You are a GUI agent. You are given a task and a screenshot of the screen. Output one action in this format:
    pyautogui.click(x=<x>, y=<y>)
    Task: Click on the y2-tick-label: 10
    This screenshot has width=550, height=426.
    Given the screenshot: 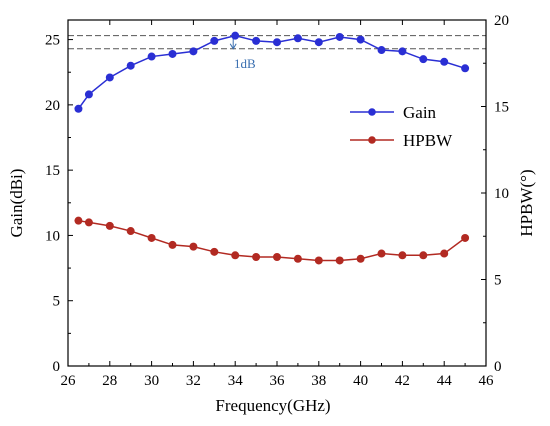 What is the action you would take?
    pyautogui.click(x=501, y=194)
    